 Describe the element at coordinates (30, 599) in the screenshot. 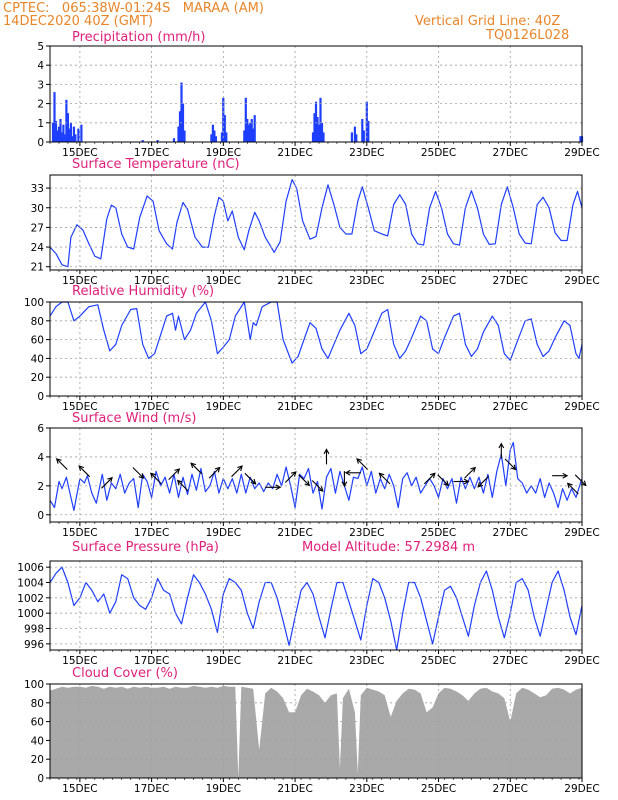

I see `y-tick-label: 1002` at that location.